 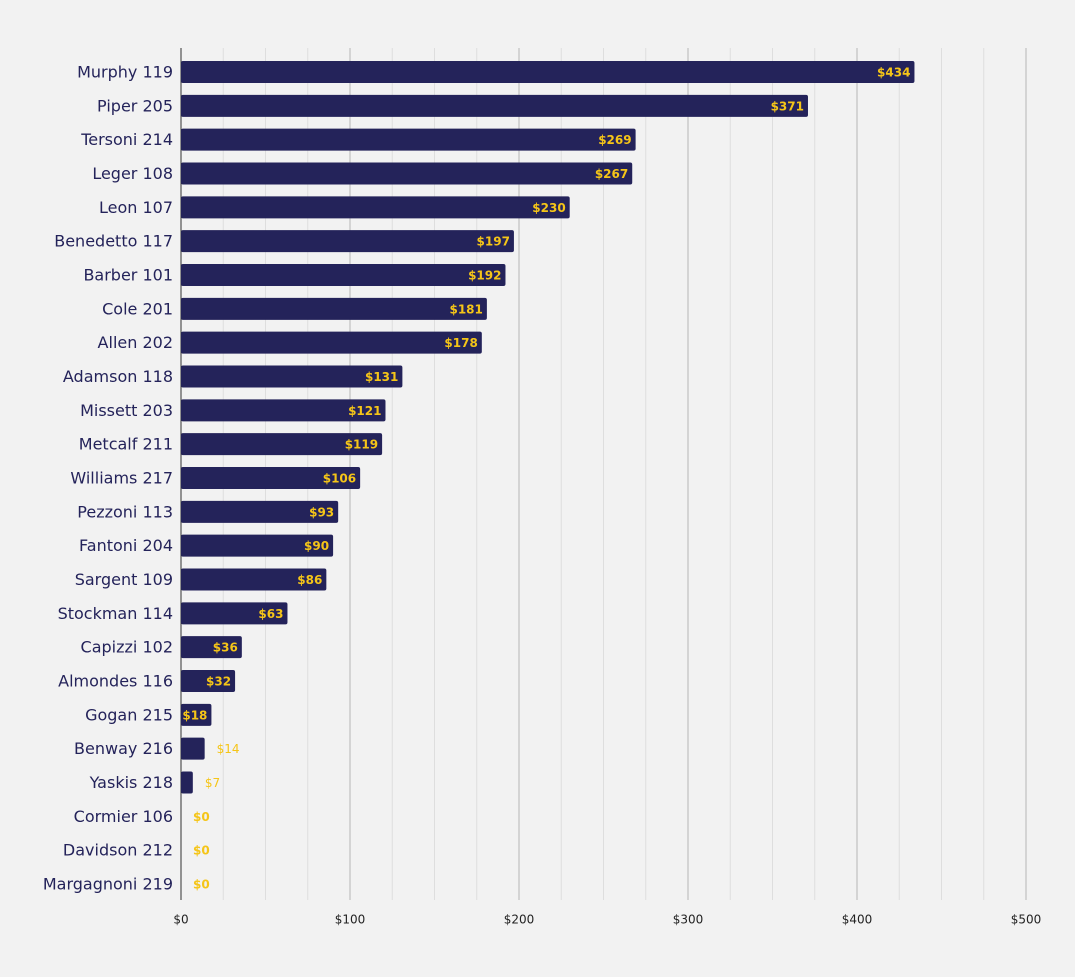 I want to click on y-tick-label: Piper 205, so click(x=135, y=105).